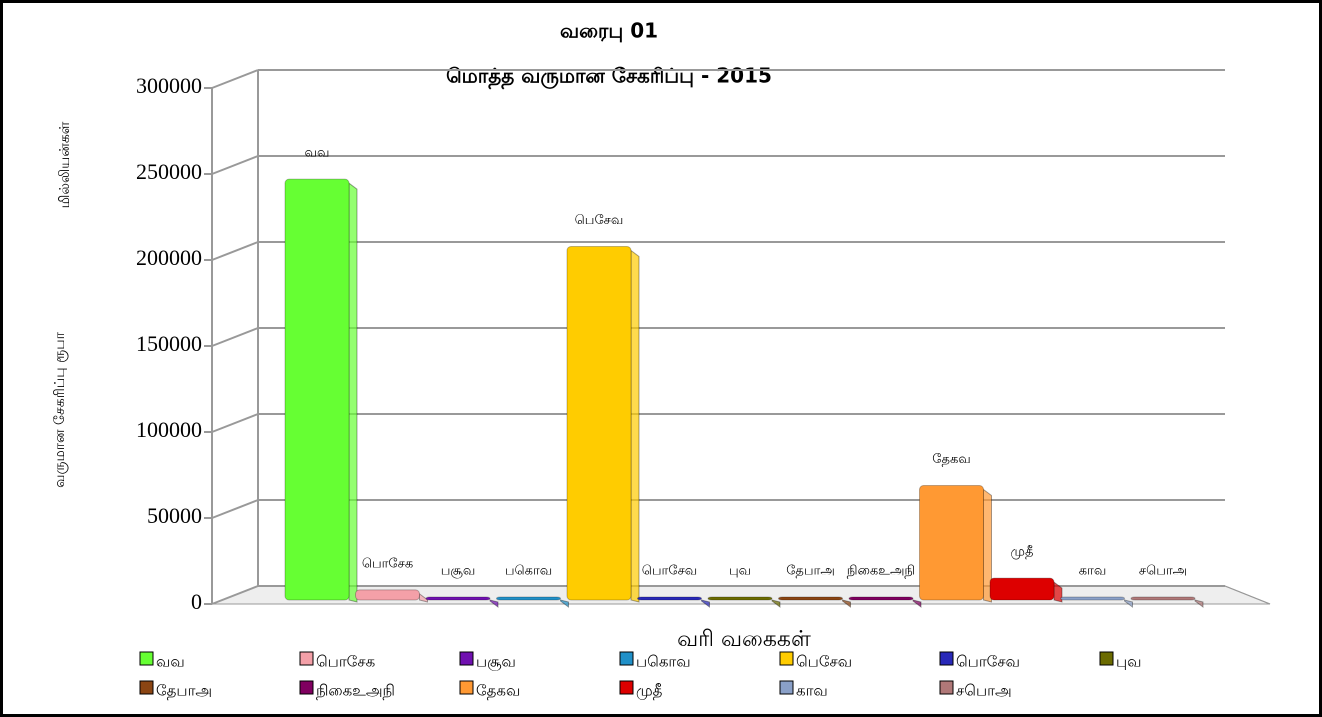 This screenshot has width=1322, height=717. I want to click on data-label: பகொவ, so click(528, 571).